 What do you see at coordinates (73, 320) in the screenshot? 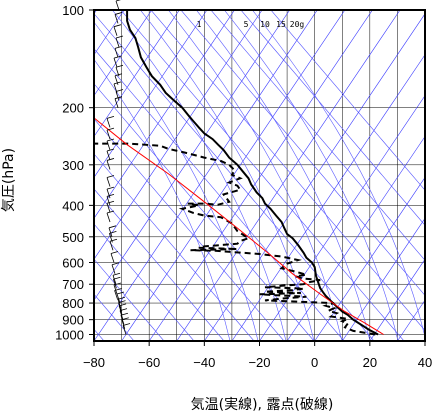
I see `y-tick-label: 900` at bounding box center [73, 320].